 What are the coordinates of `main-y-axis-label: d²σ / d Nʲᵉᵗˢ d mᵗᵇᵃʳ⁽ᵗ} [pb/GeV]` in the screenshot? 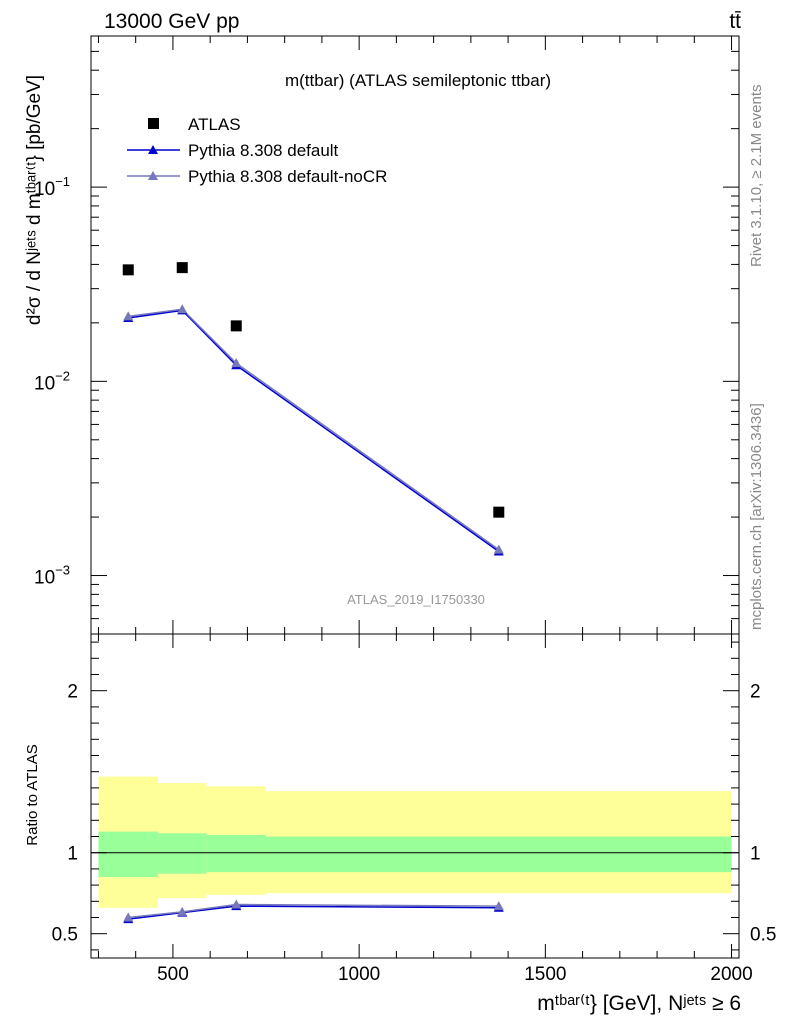 It's located at (34, 200).